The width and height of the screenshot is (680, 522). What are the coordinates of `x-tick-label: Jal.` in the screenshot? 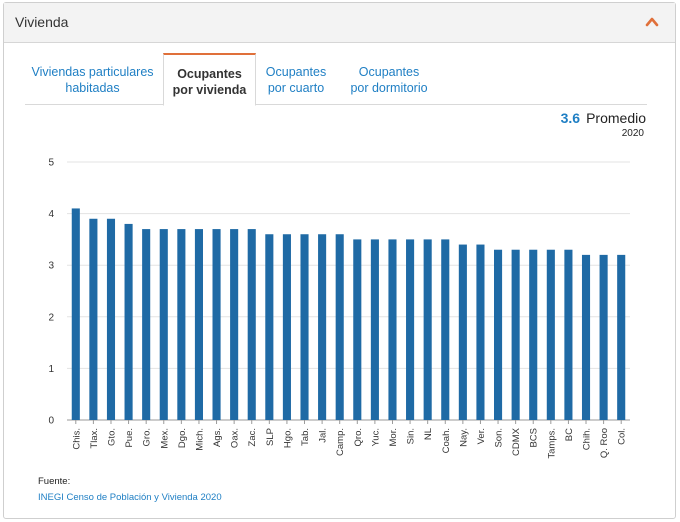 It's located at (323, 435).